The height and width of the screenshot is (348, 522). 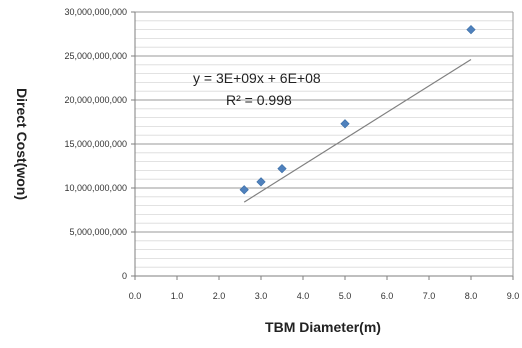 What do you see at coordinates (259, 100) in the screenshot?
I see `r-squared-label: R² = 0.998` at bounding box center [259, 100].